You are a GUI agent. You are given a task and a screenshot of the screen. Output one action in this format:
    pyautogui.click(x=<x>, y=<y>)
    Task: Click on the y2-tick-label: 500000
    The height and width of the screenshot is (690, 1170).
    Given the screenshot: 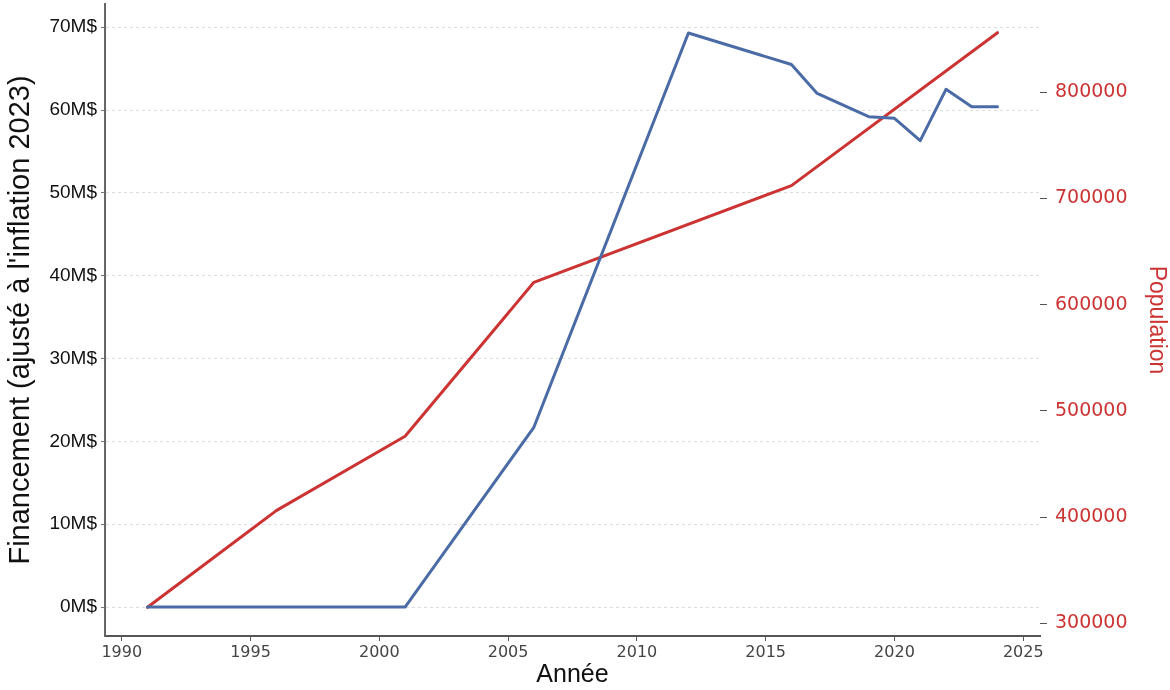 What is the action you would take?
    pyautogui.click(x=1091, y=408)
    